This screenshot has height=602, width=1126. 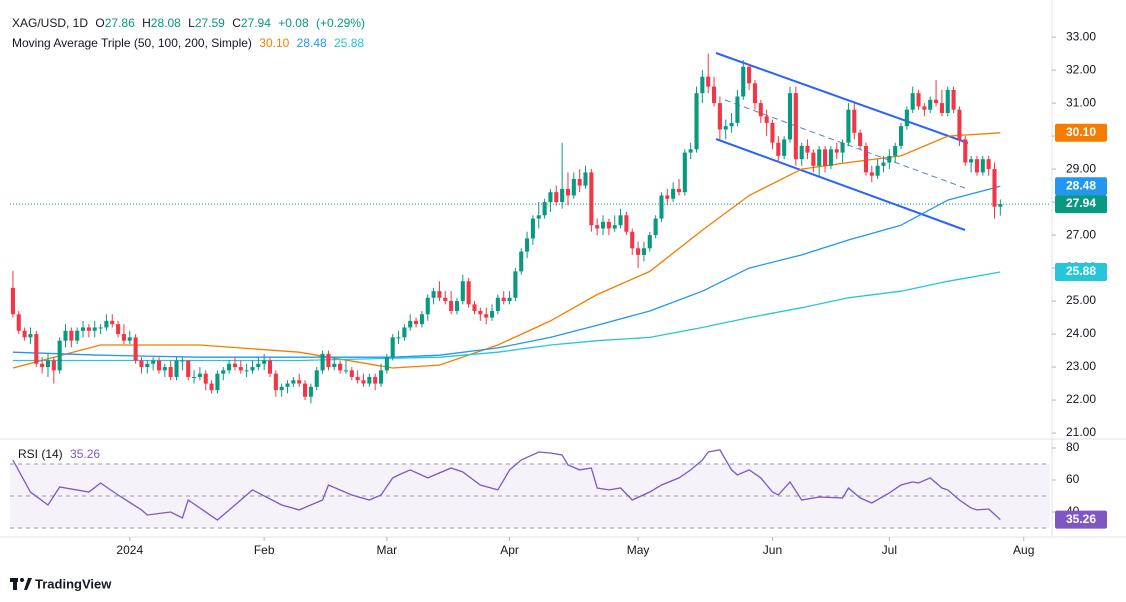 I want to click on rsi-badge, so click(x=1081, y=519).